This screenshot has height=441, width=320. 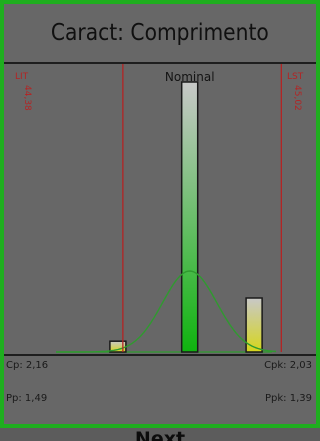 I want to click on next-button: Next, so click(x=160, y=434).